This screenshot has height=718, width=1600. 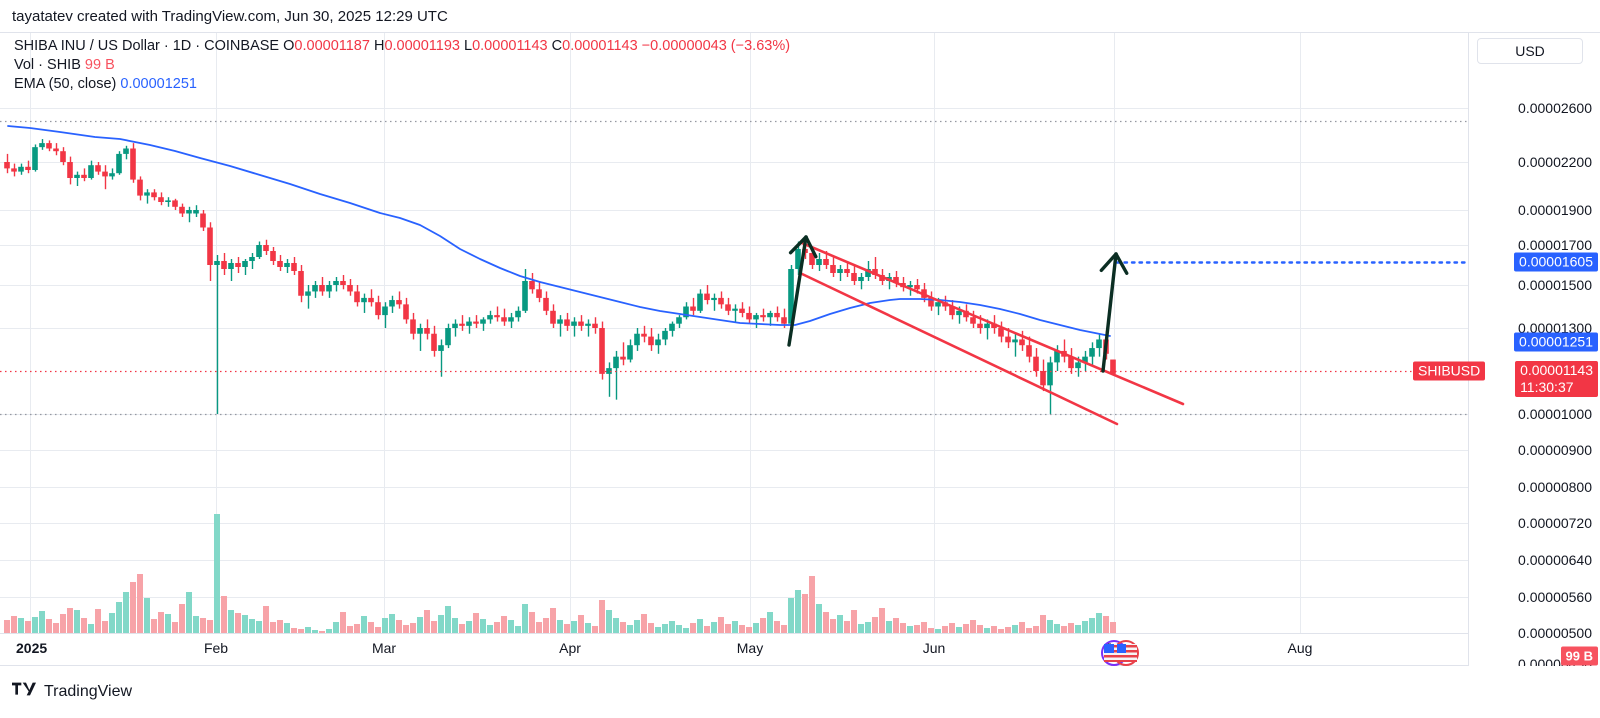 I want to click on time-axis: 2025FebMarAprMayJunJulAug, so click(x=734, y=649).